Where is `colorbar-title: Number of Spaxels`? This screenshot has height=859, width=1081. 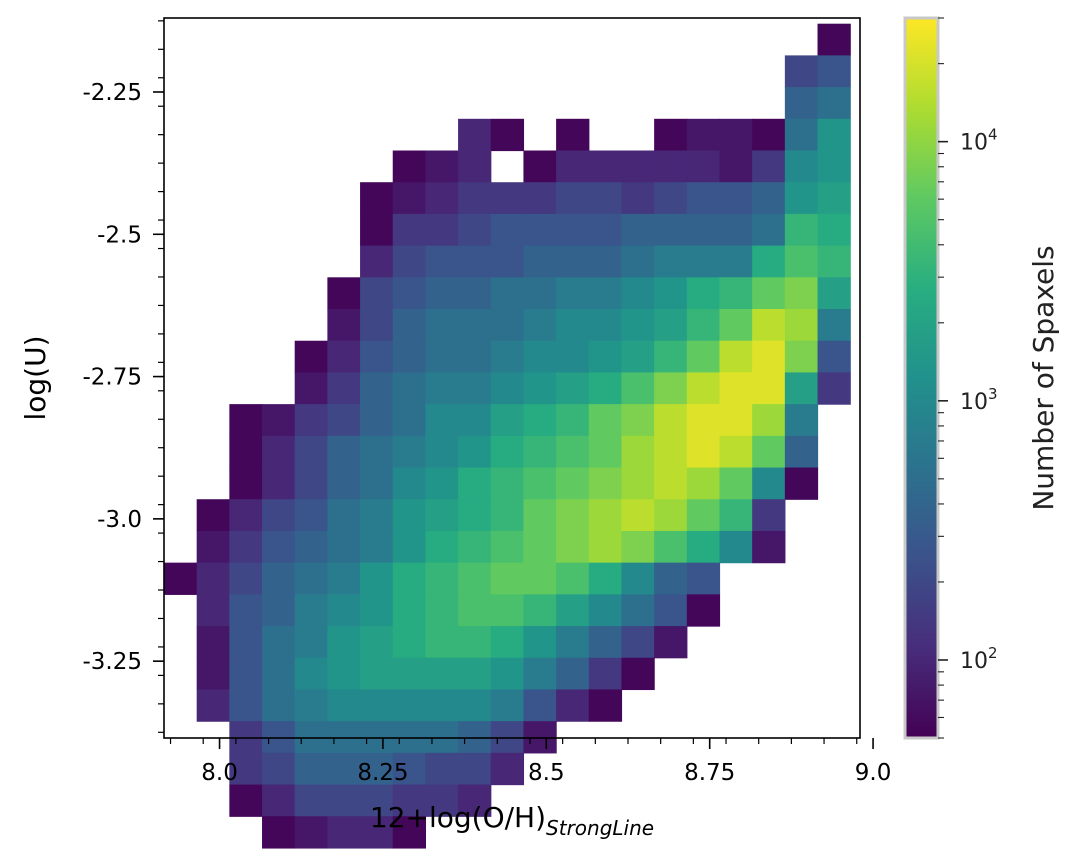 colorbar-title: Number of Spaxels is located at coordinates (1043, 377).